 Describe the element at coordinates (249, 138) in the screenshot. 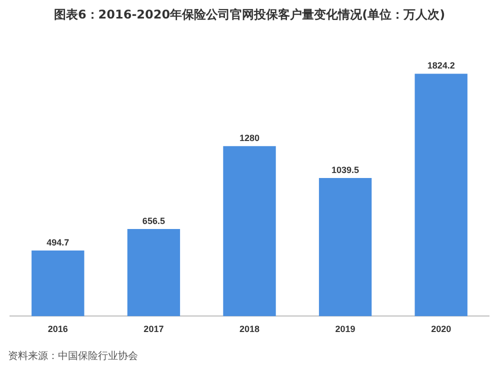

I see `data-label: 1280` at that location.